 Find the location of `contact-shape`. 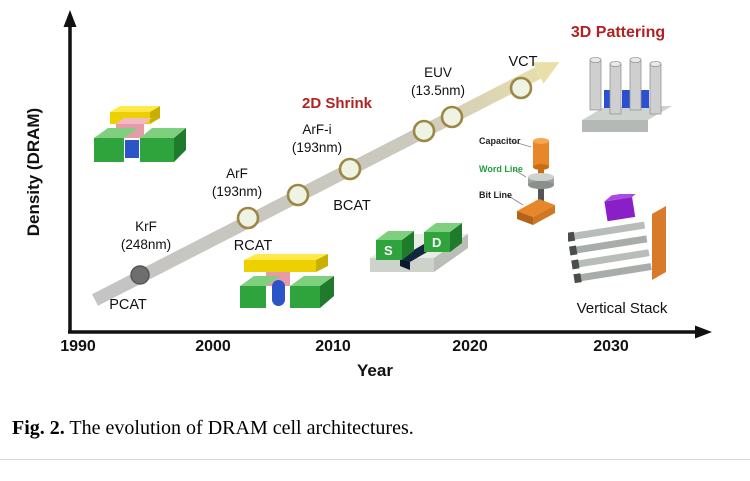

contact-shape is located at coordinates (541, 195).